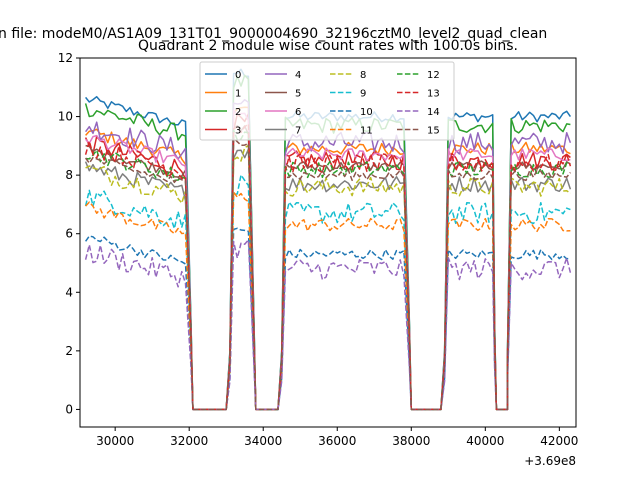 This screenshot has width=640, height=480. I want to click on x-tick-label: 42000, so click(559, 441).